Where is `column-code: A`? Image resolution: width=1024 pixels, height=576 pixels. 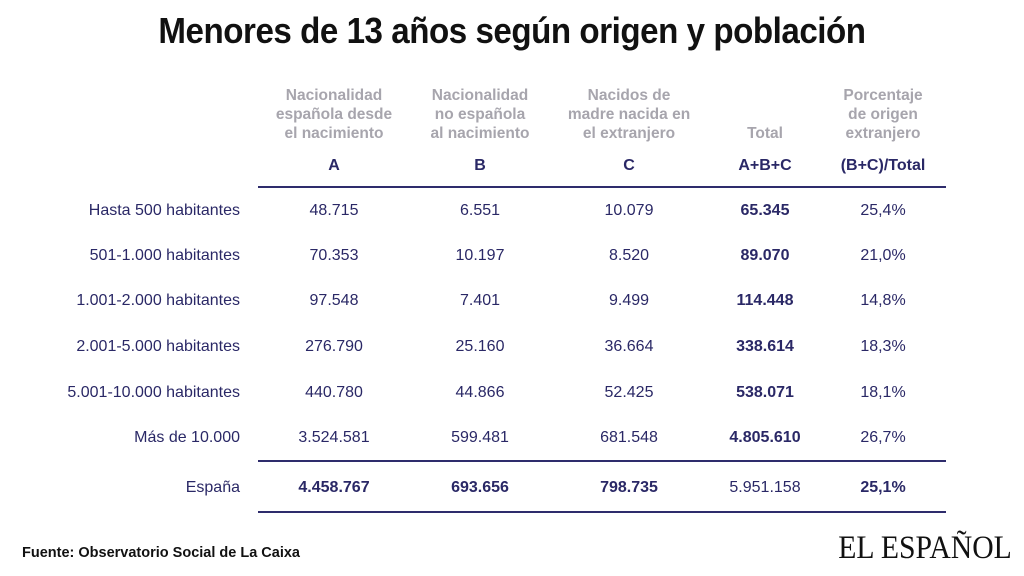
column-code: A is located at coordinates (334, 165).